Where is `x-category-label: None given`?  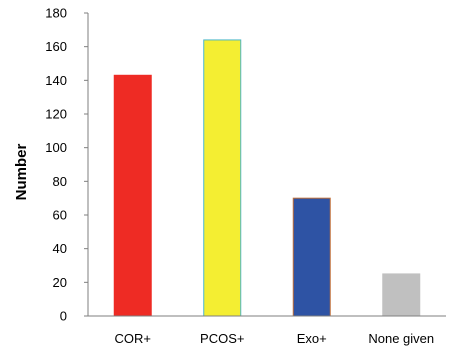 x-category-label: None given is located at coordinates (401, 338).